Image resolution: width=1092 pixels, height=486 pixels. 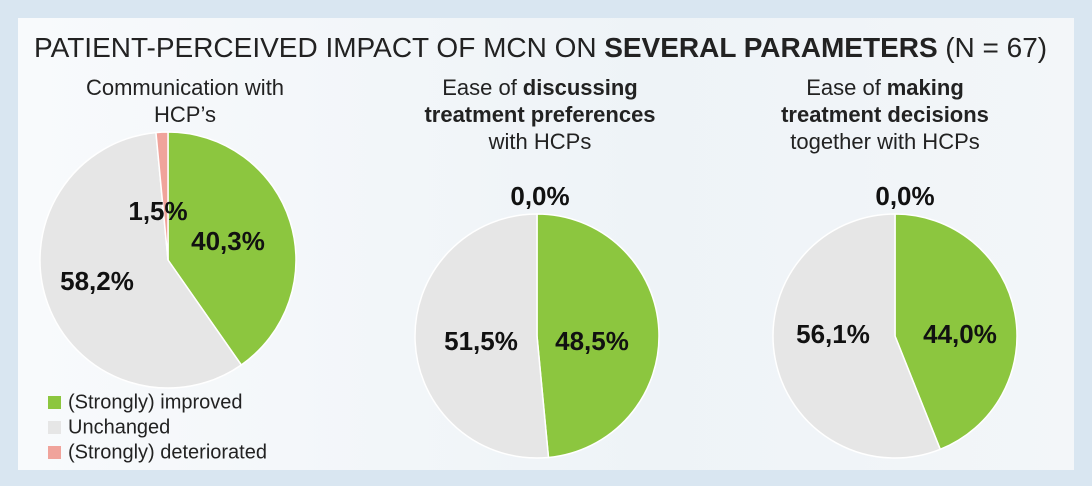 I want to click on title-segment: PATIENT-PERCEIVED IMPACT OF MCN ON, so click(x=315, y=47).